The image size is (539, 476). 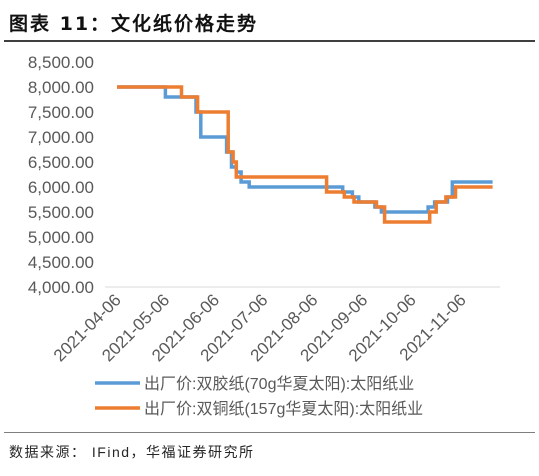 I want to click on y-tick-label: 4,000.00, so click(x=61, y=287).